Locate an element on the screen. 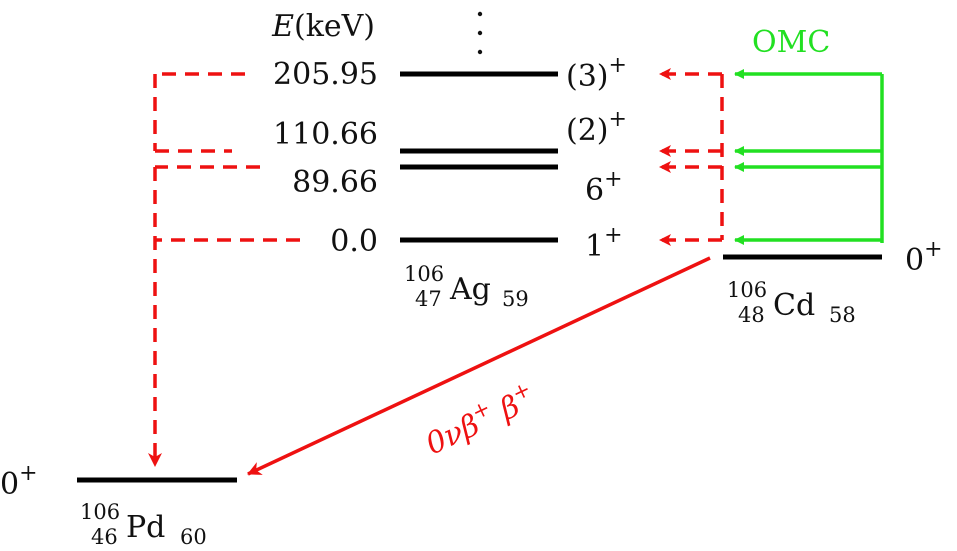  svg-text: 60 is located at coordinates (193, 537).